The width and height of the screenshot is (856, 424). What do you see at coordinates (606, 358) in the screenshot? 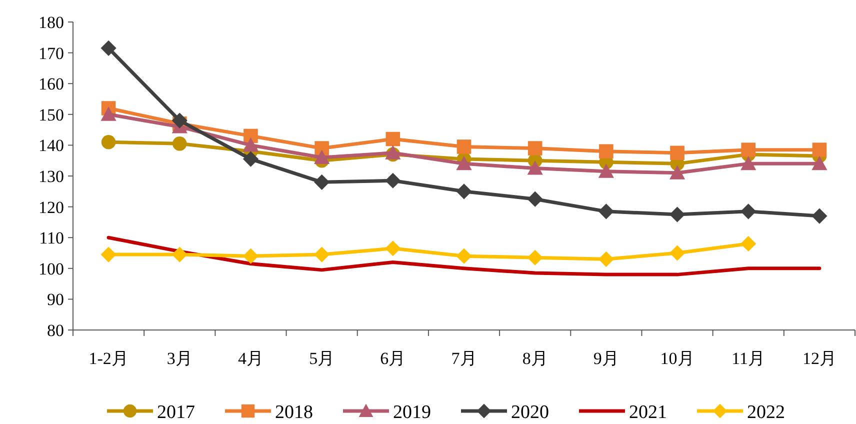
I see `x-tick-label: 9月` at bounding box center [606, 358].